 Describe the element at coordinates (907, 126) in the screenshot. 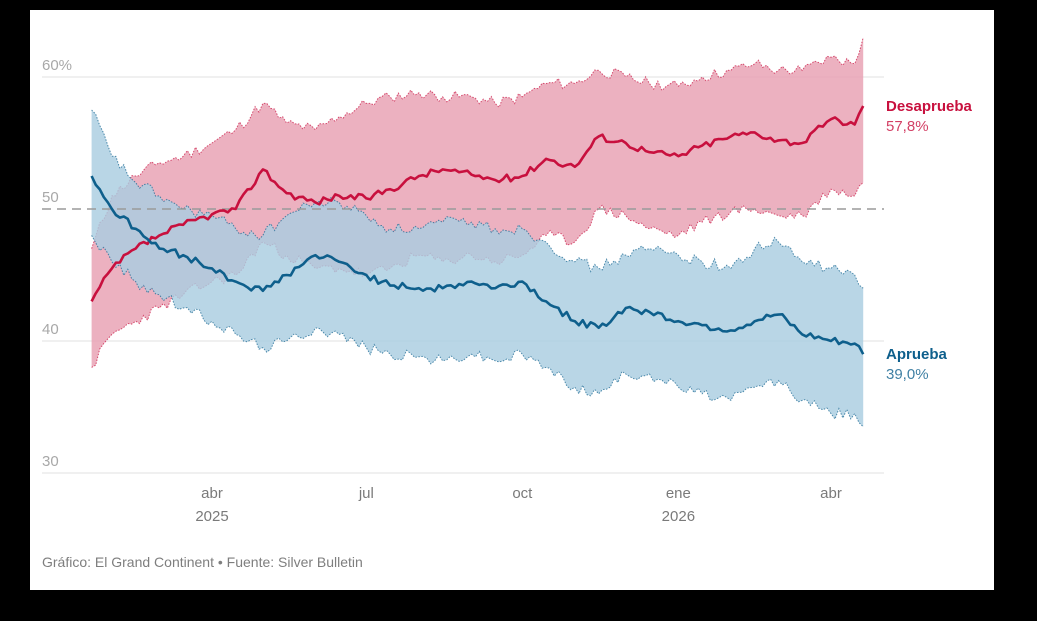

I see `desaprueba-value: 57,8%` at that location.